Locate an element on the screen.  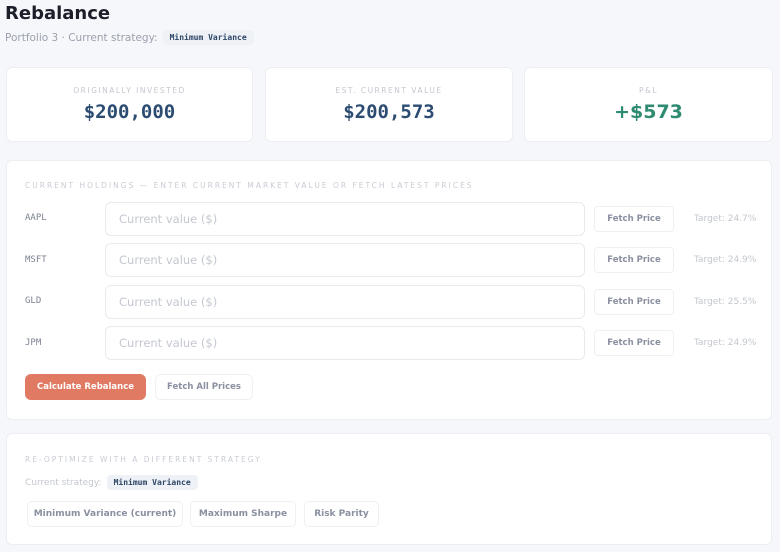
current-strategy-badge: Minimum Variance is located at coordinates (152, 482).